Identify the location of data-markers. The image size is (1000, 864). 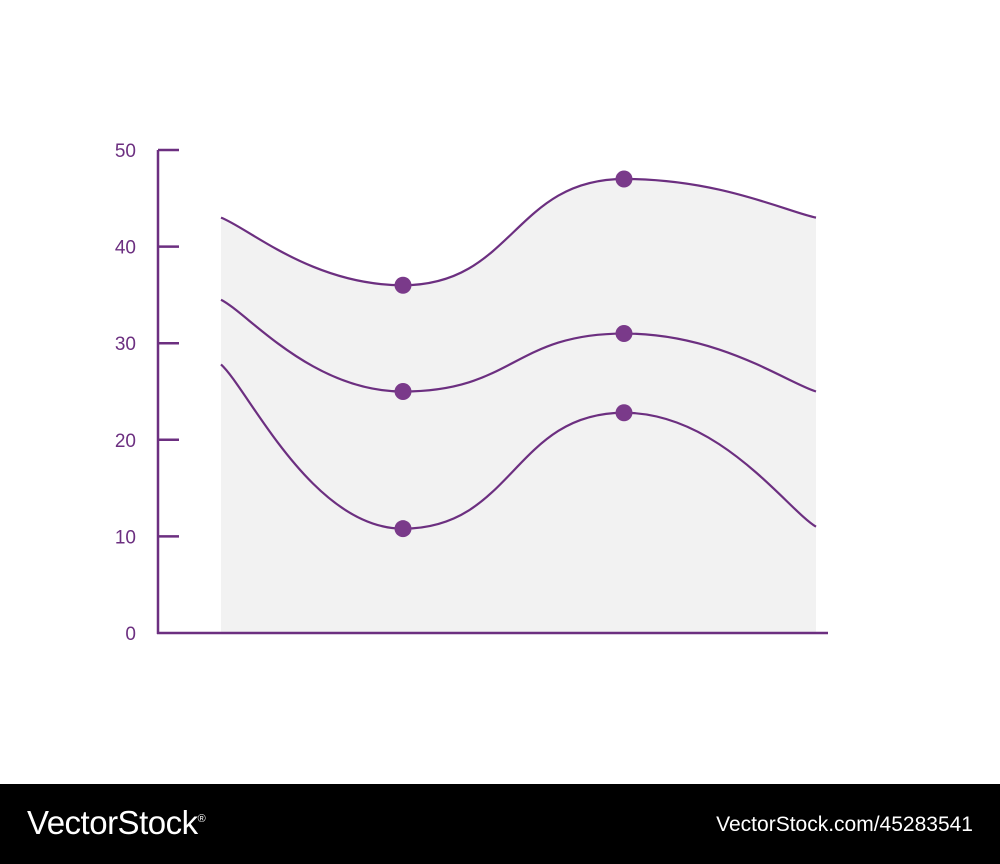
(513, 354).